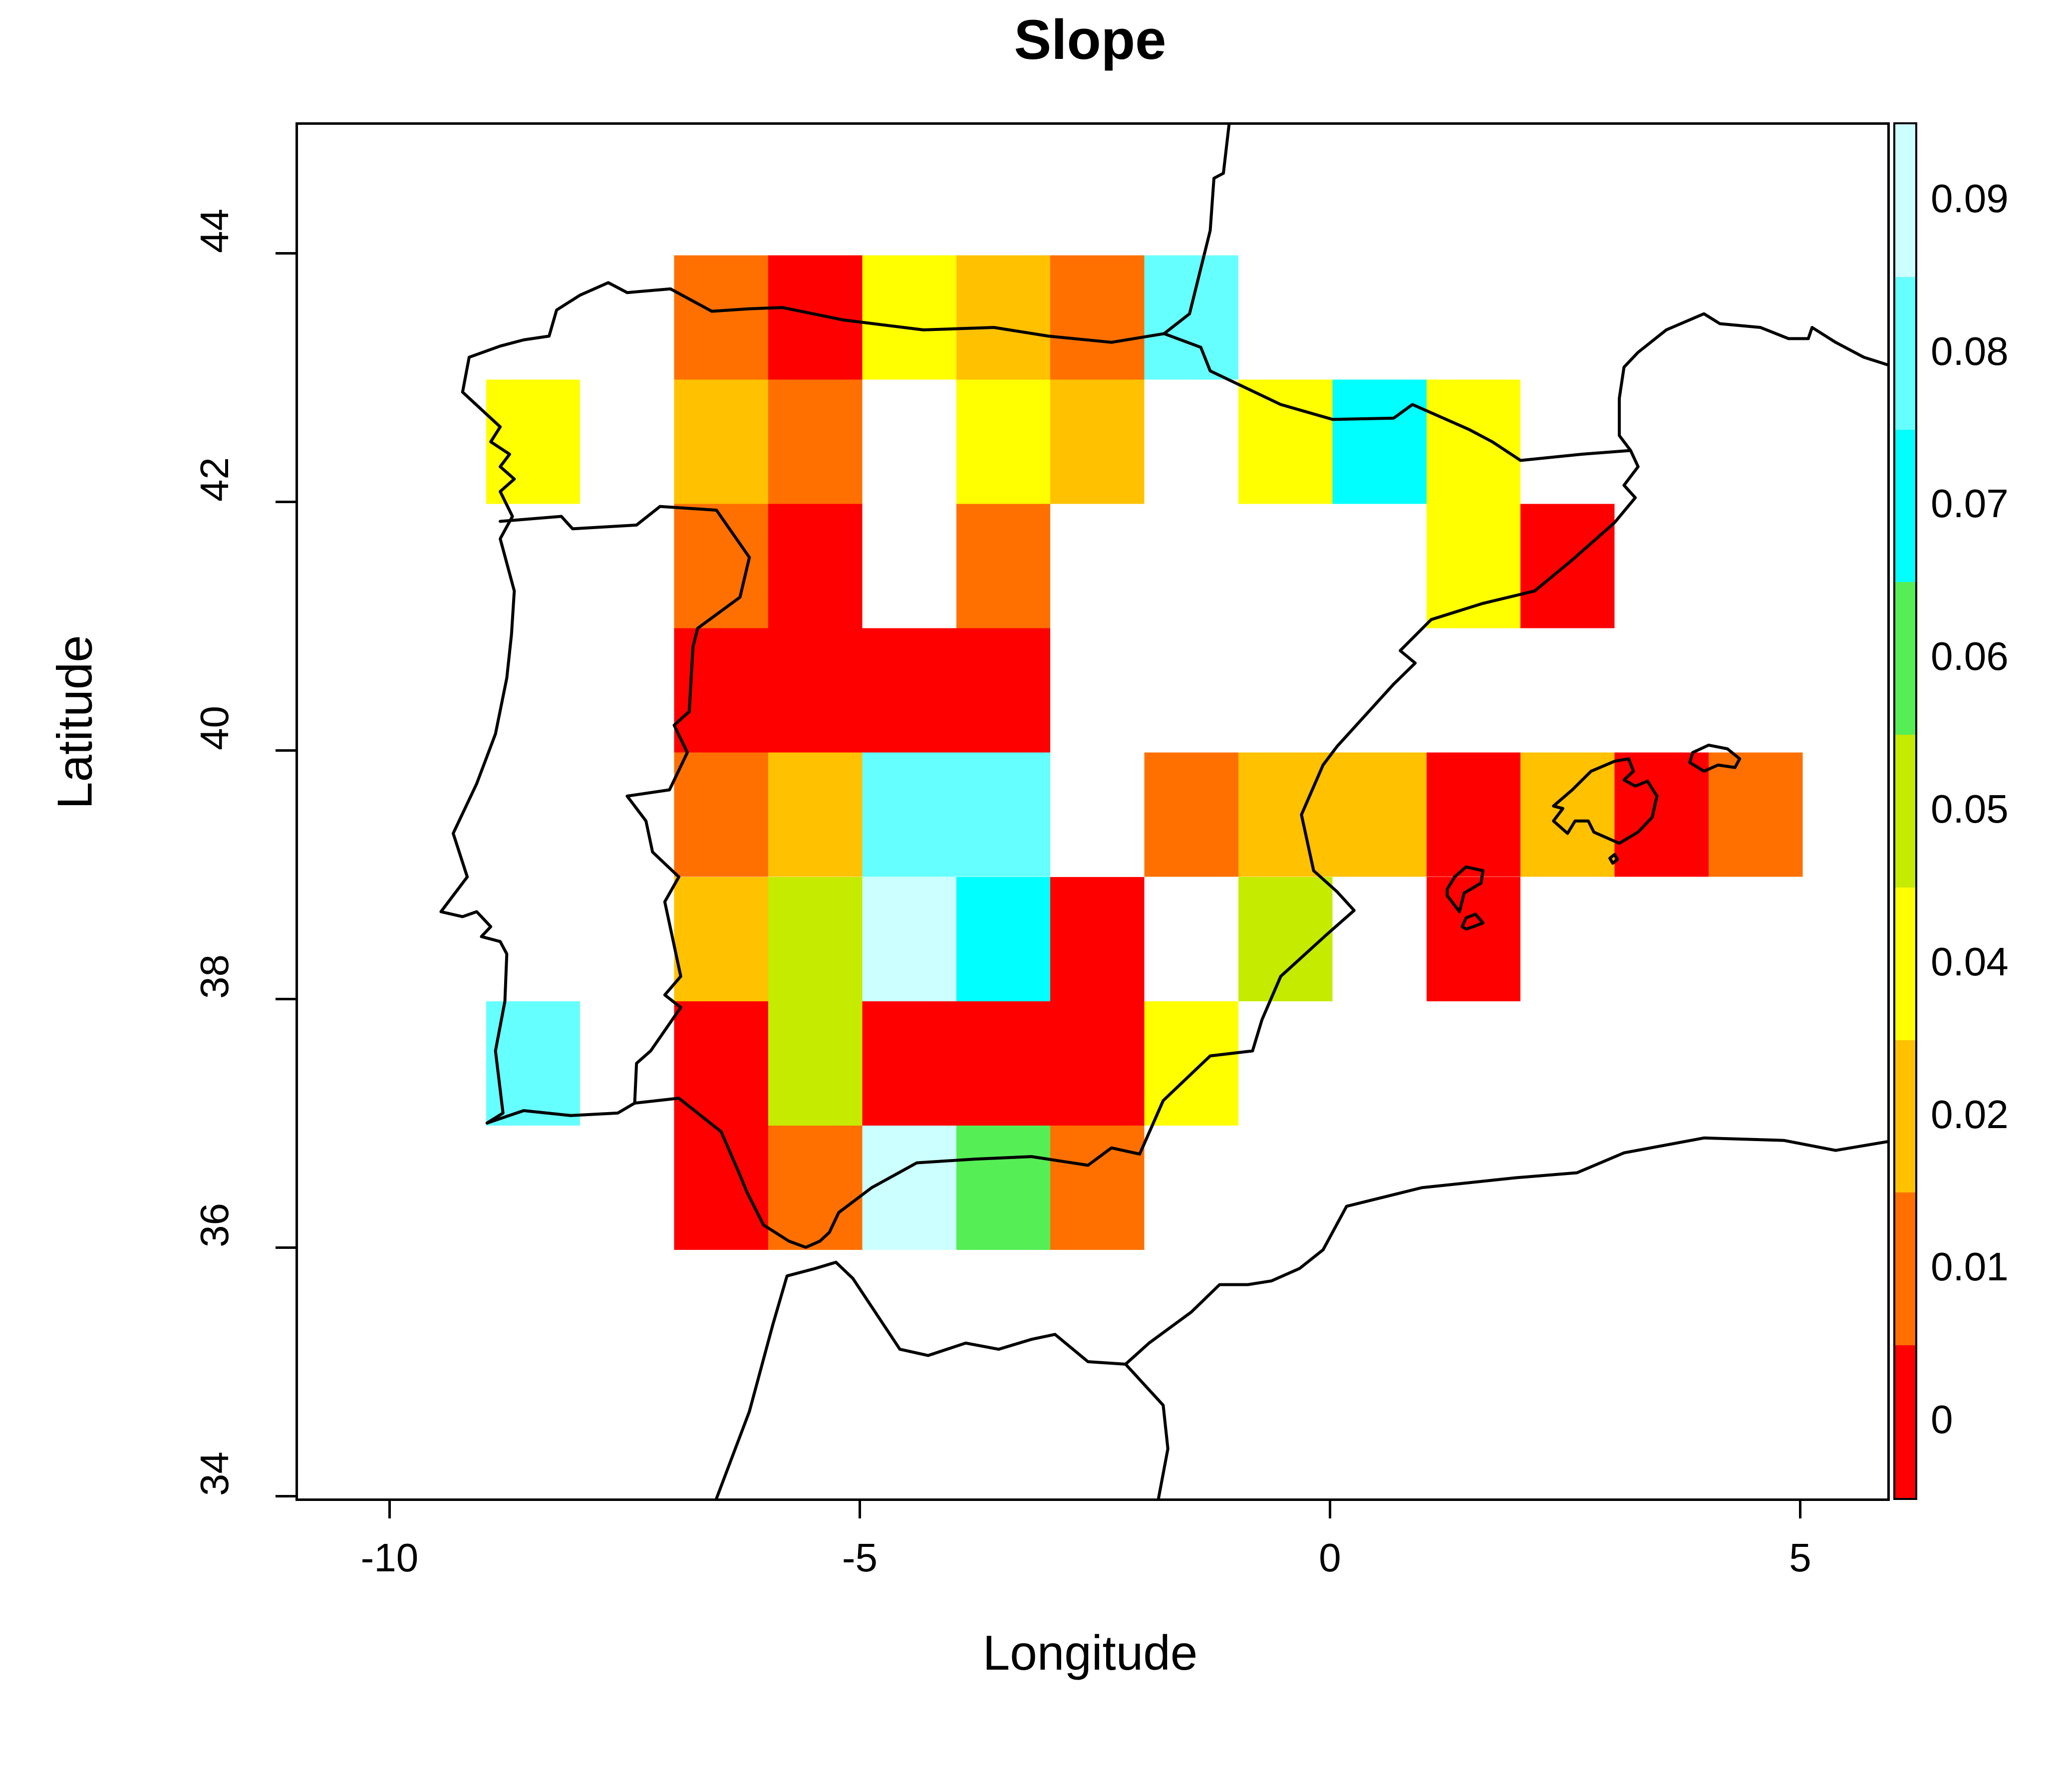  What do you see at coordinates (1970, 350) in the screenshot?
I see `colorbar-tick-label: 0.08` at bounding box center [1970, 350].